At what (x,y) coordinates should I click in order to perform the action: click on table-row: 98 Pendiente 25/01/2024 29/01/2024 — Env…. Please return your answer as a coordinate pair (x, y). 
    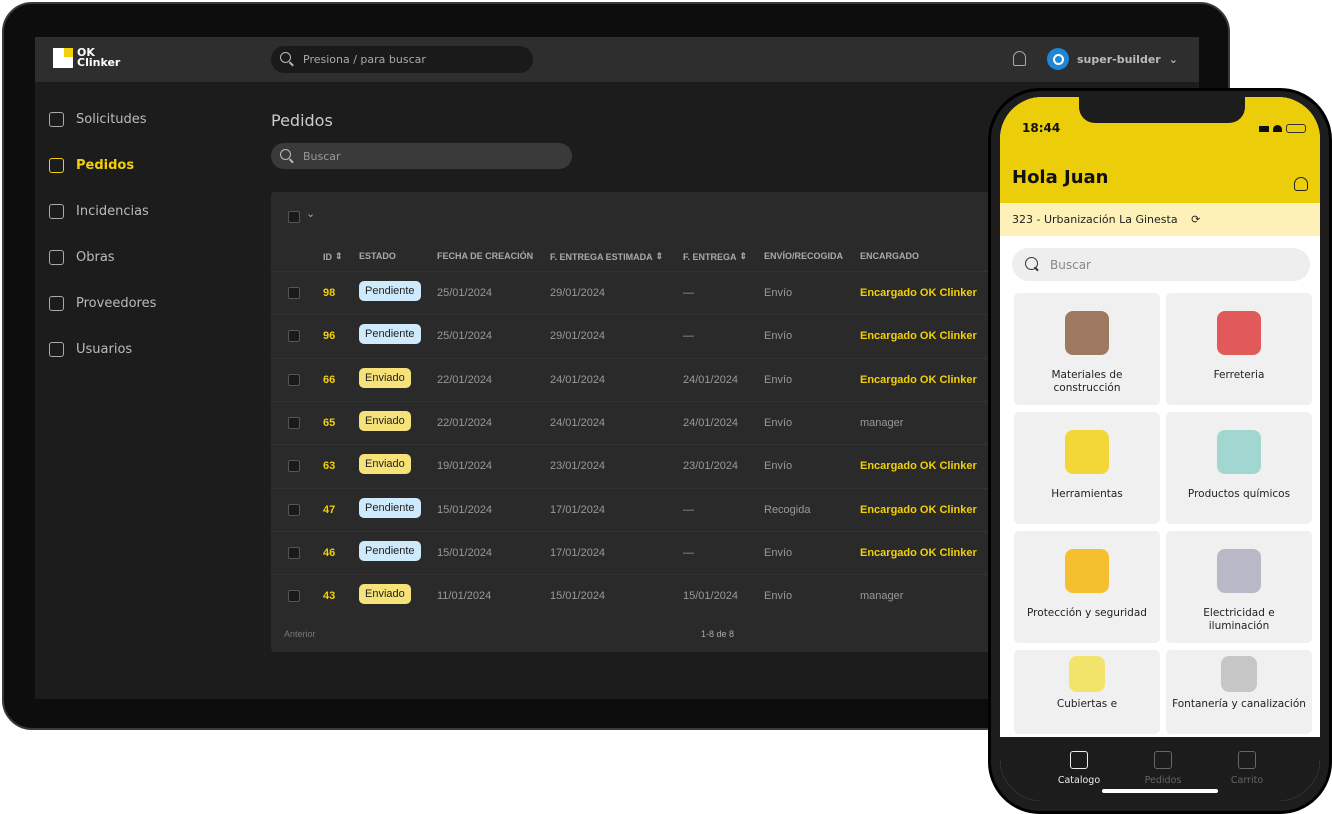
    Looking at the image, I should click on (651, 292).